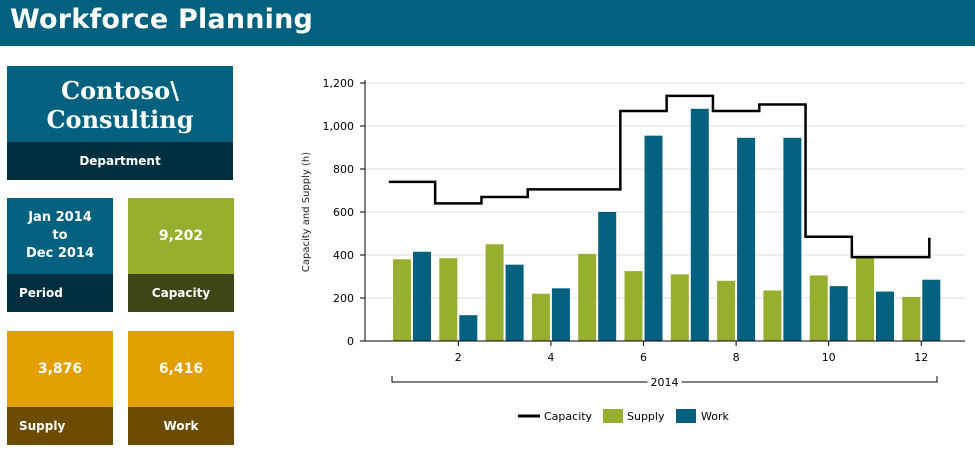 The height and width of the screenshot is (449, 975). Describe the element at coordinates (643, 357) in the screenshot. I see `x-tick-label: 6` at that location.